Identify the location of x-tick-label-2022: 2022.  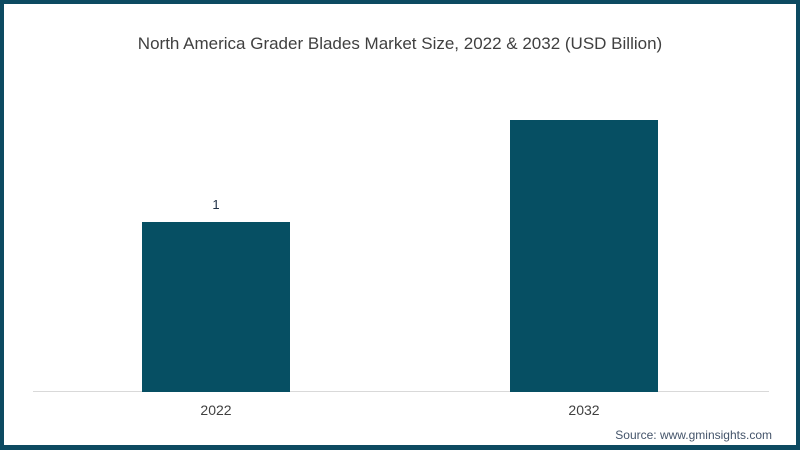
(216, 410).